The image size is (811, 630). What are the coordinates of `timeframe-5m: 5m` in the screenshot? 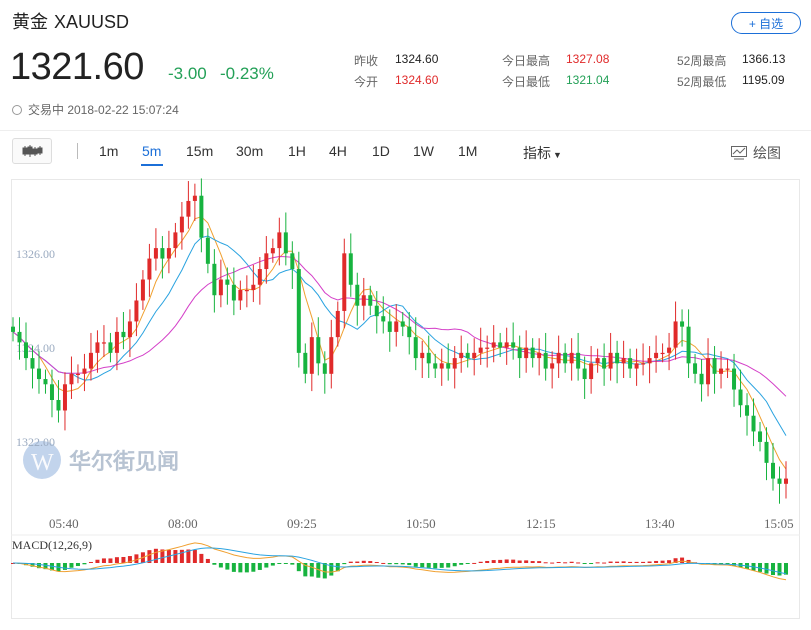 It's located at (152, 151).